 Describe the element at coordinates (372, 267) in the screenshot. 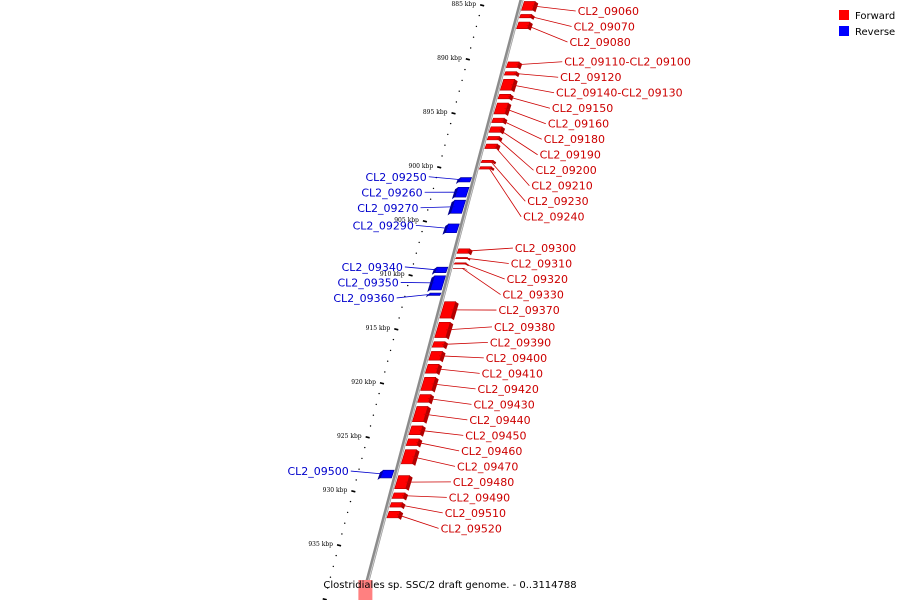

I see `gene-label: CL2_09340` at that location.